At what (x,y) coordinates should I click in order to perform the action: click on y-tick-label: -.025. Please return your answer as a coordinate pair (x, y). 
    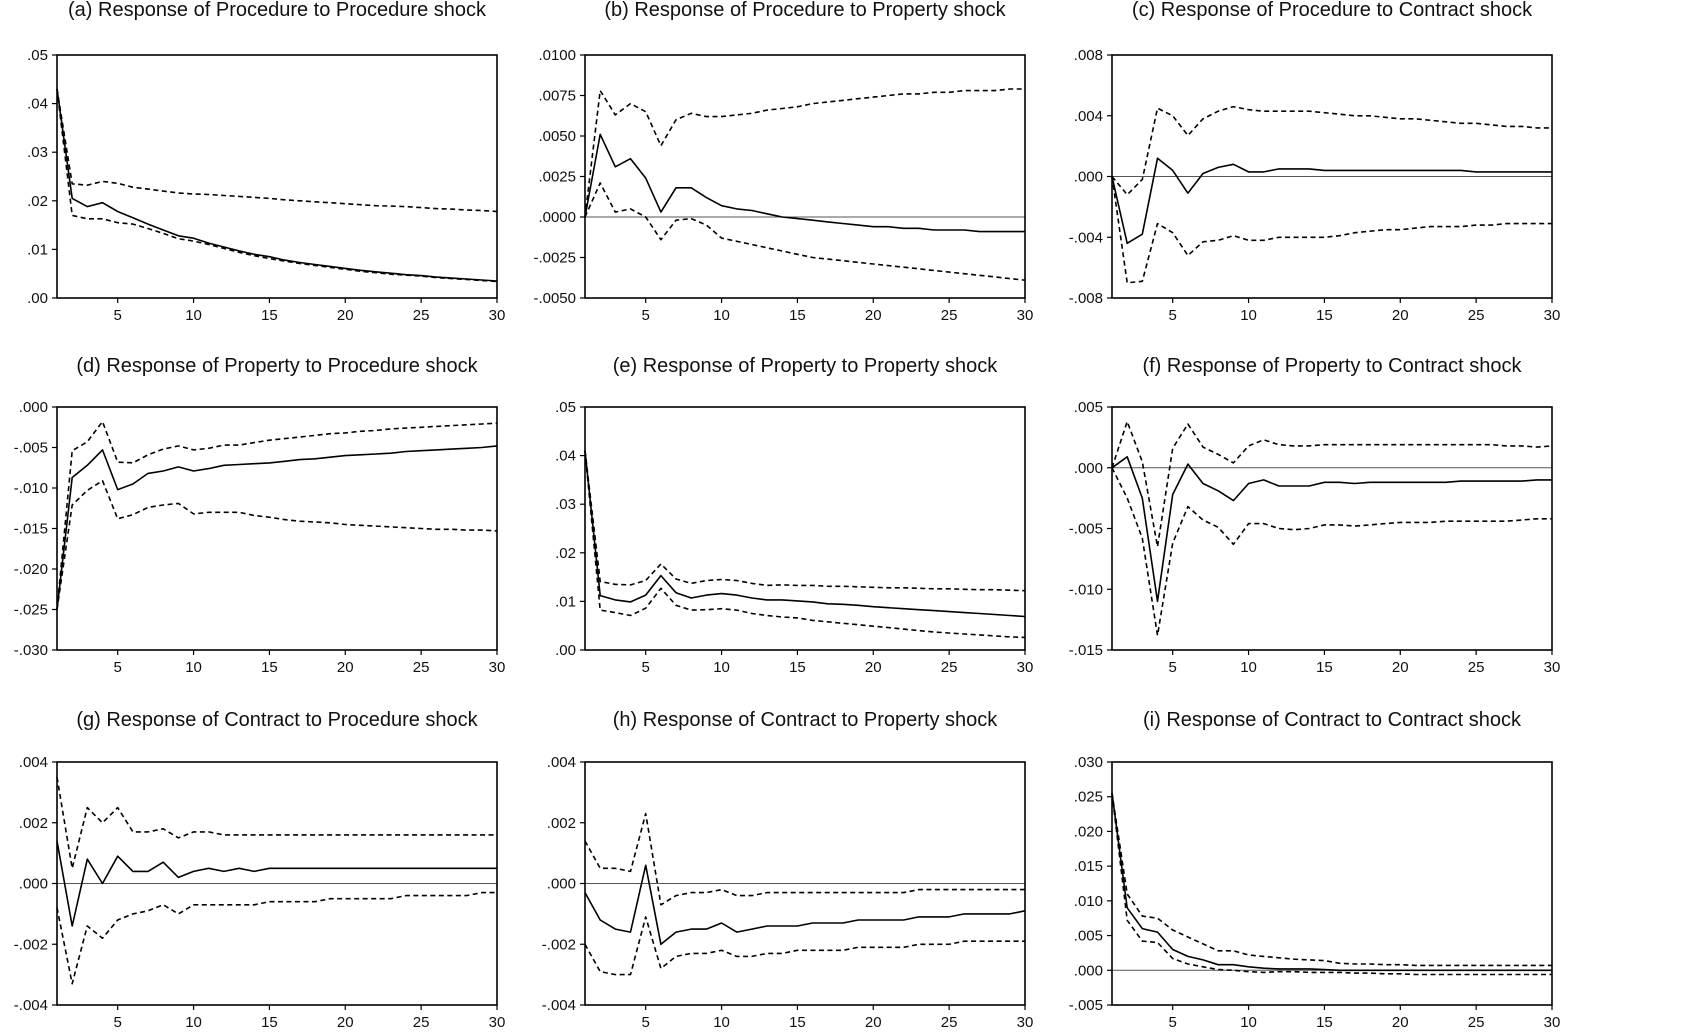
    Looking at the image, I should click on (31, 610).